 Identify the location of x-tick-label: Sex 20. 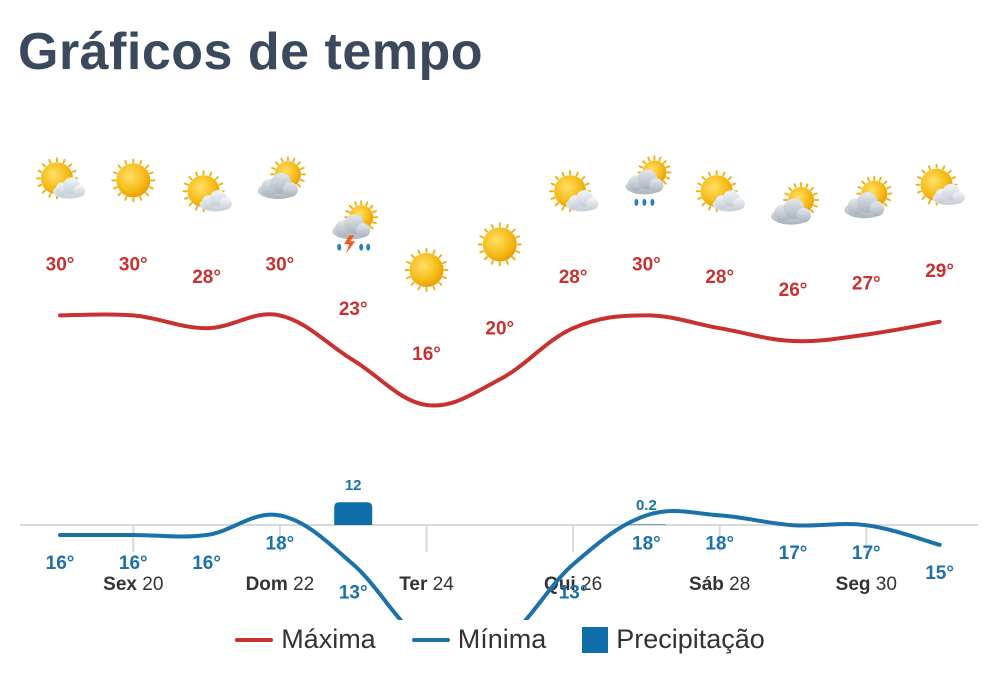
(133, 584).